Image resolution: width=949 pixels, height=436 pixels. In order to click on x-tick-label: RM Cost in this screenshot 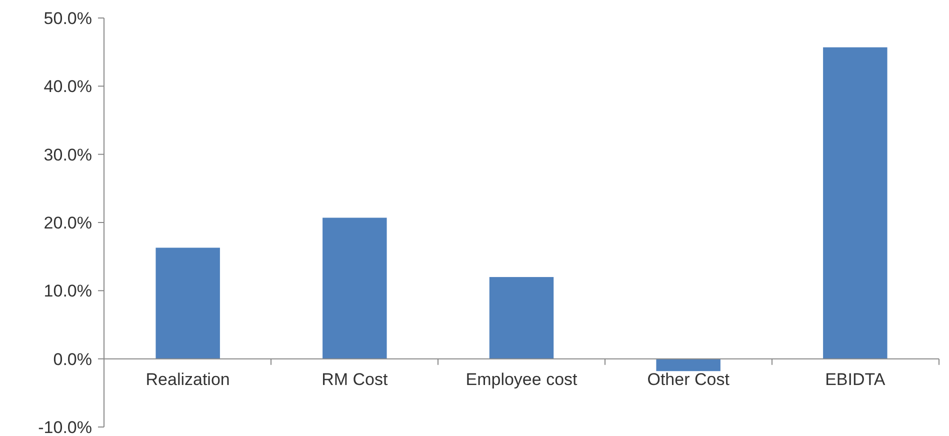, I will do `click(355, 379)`.